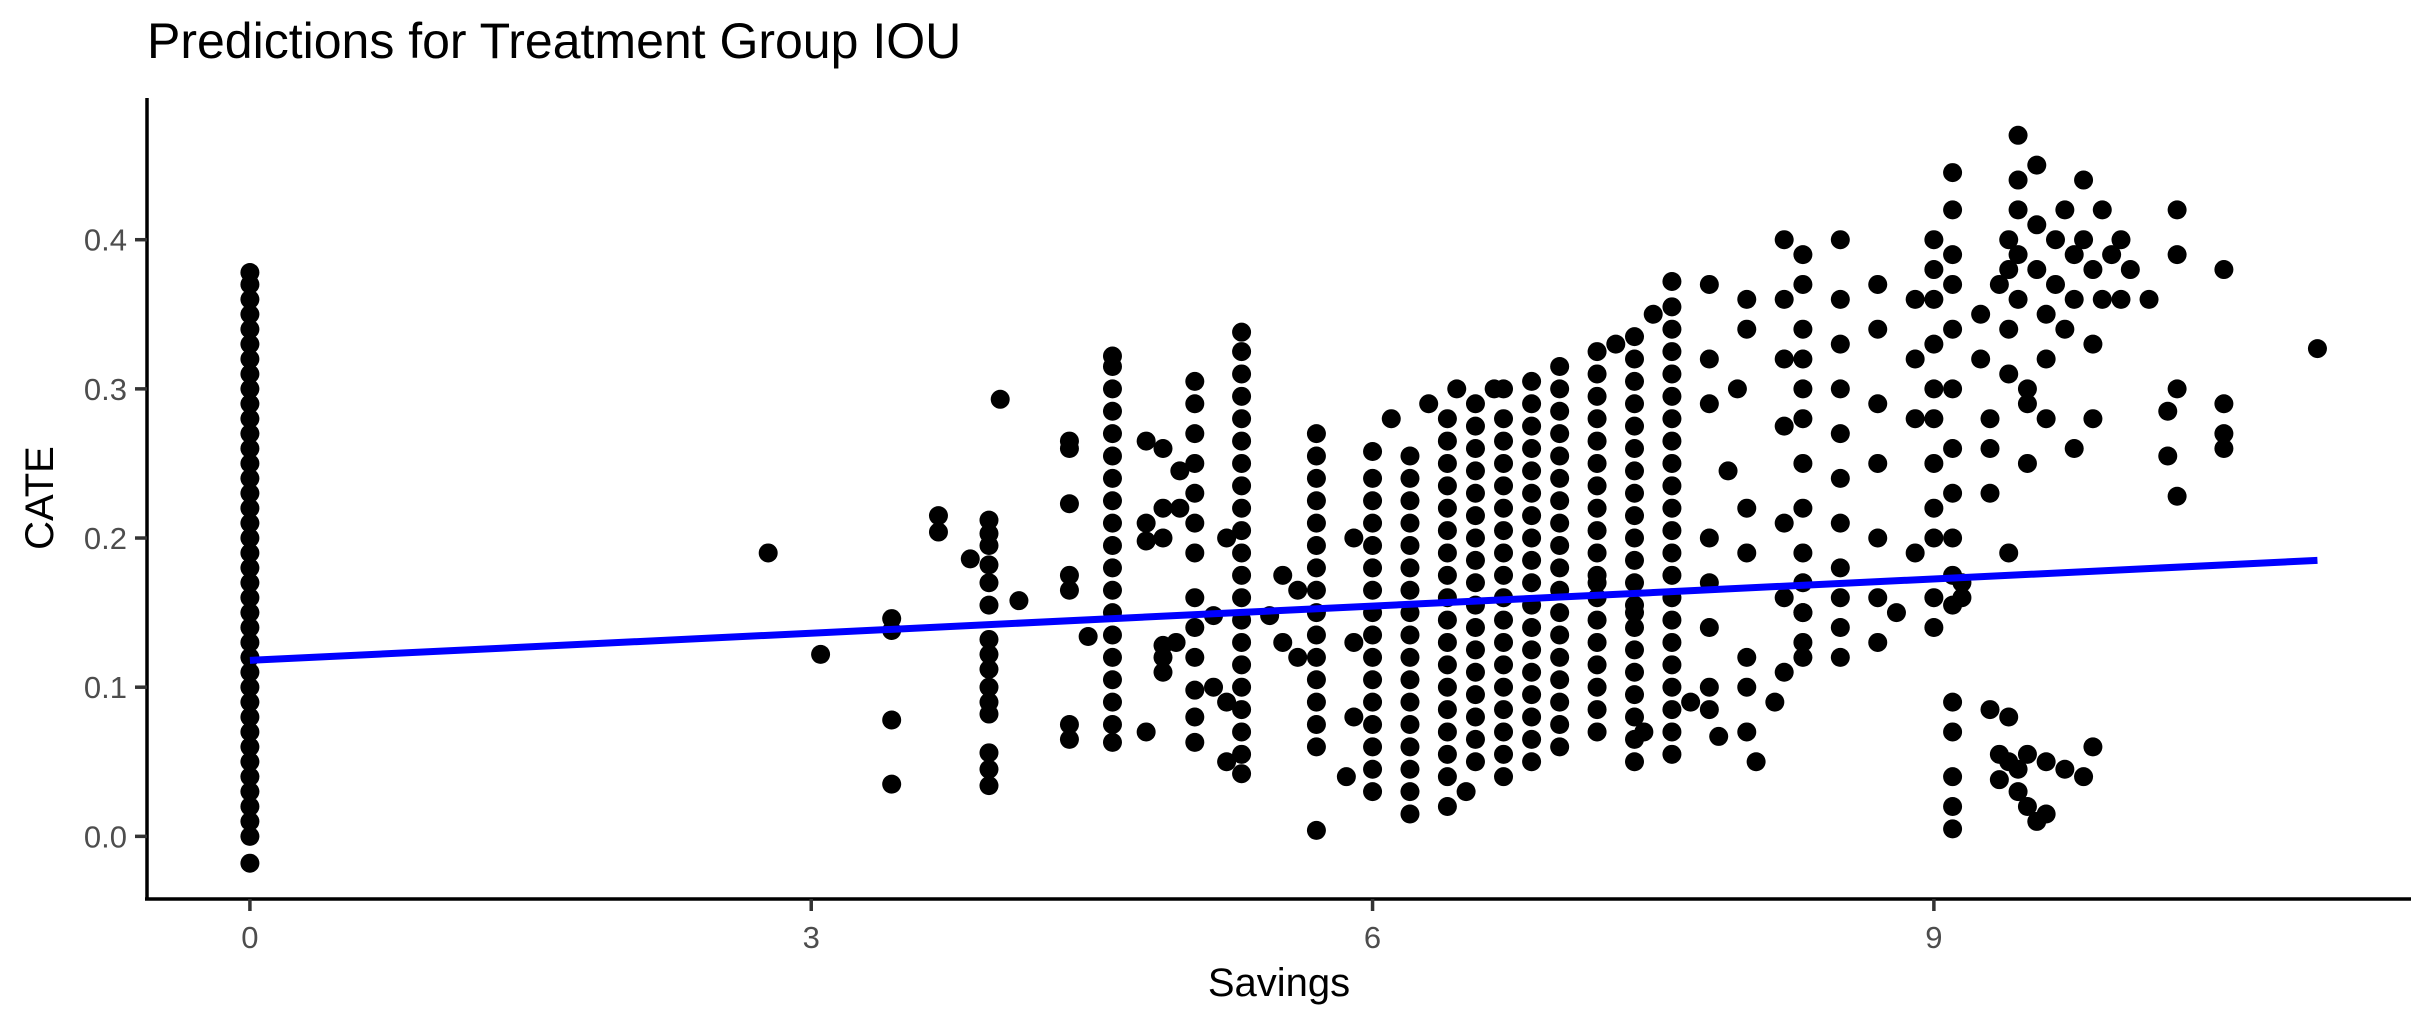 This screenshot has width=2428, height=1025. Describe the element at coordinates (1279, 983) in the screenshot. I see `x-axis-title: Savings` at that location.